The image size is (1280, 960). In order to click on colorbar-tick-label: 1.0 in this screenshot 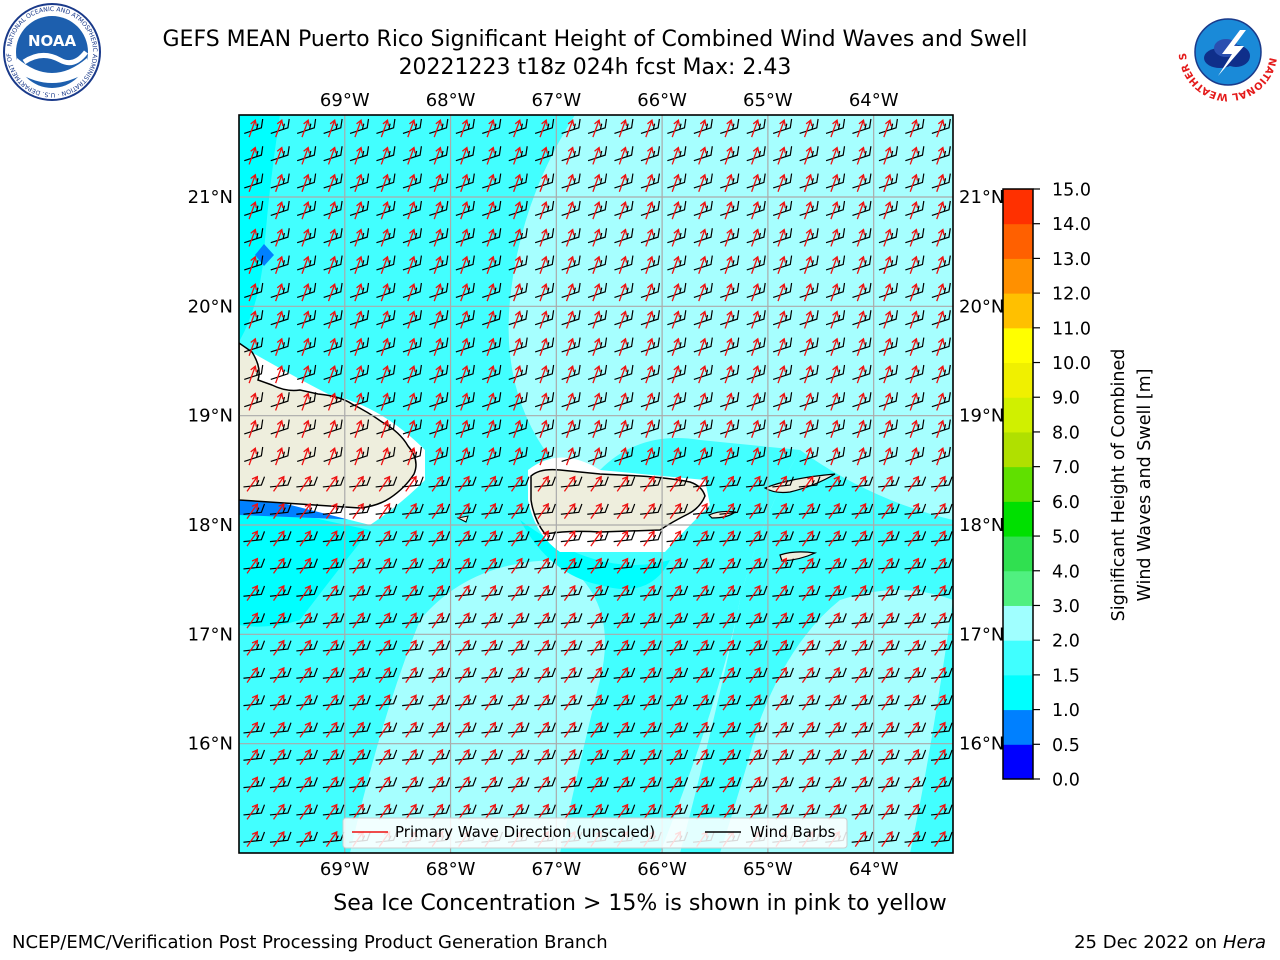, I will do `click(1066, 711)`.